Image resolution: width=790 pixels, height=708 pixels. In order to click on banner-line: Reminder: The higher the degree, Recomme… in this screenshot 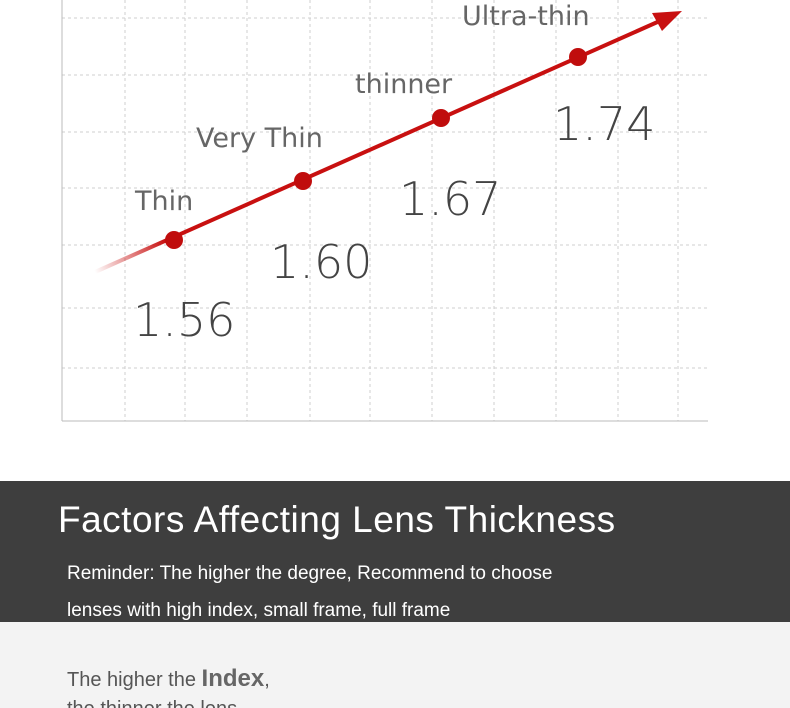, I will do `click(310, 573)`.